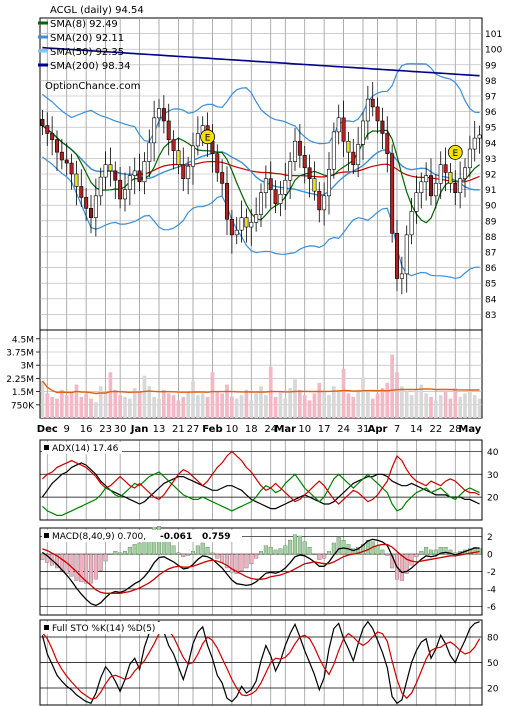  I want to click on volume-tick-label: 750K, so click(23, 406).